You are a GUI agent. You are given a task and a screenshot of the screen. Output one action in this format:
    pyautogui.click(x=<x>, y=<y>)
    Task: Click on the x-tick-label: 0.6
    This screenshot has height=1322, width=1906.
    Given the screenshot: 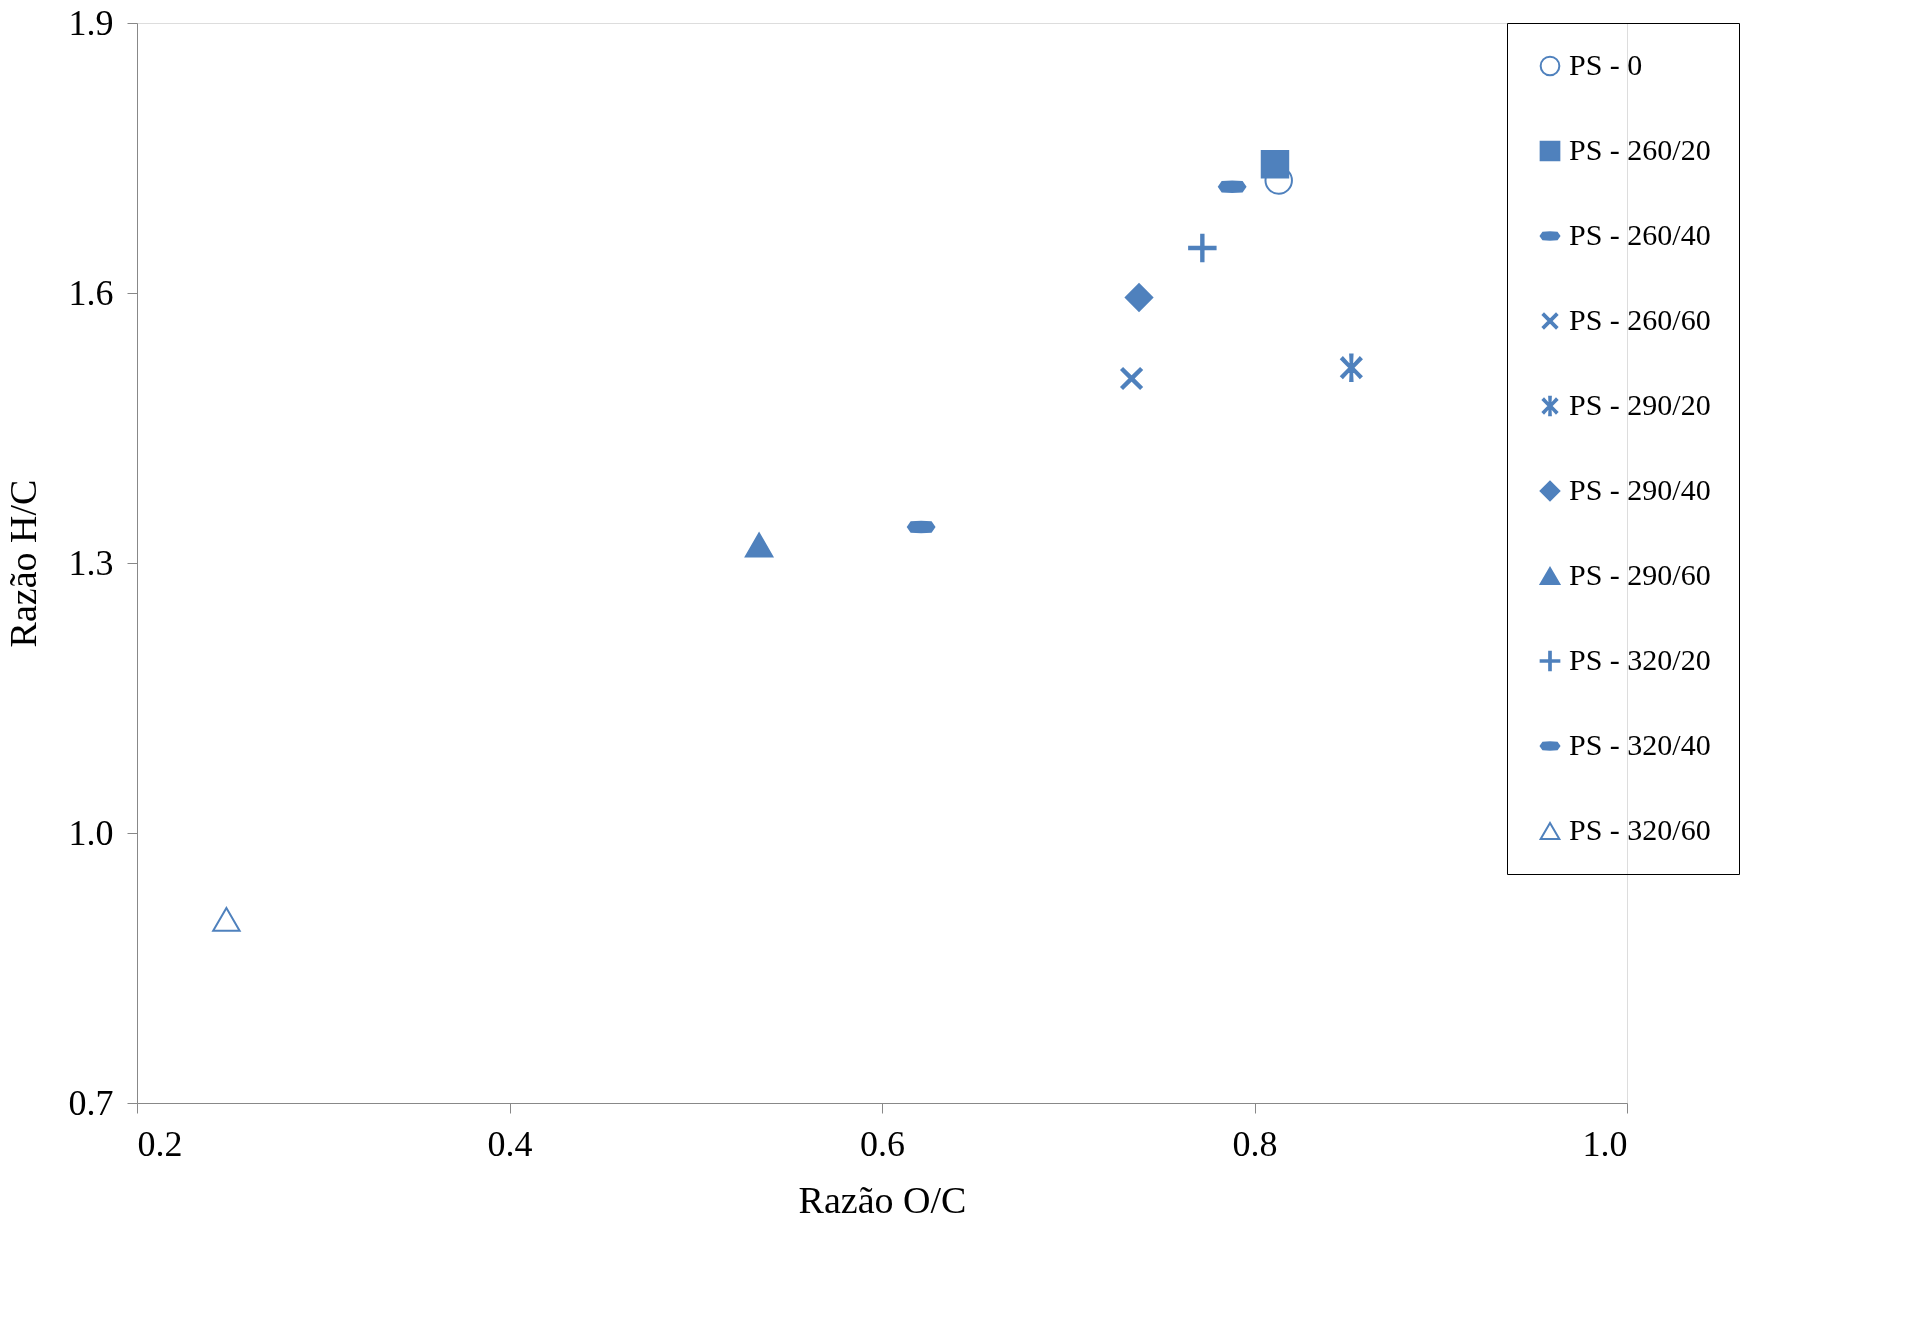 What is the action you would take?
    pyautogui.click(x=882, y=1143)
    